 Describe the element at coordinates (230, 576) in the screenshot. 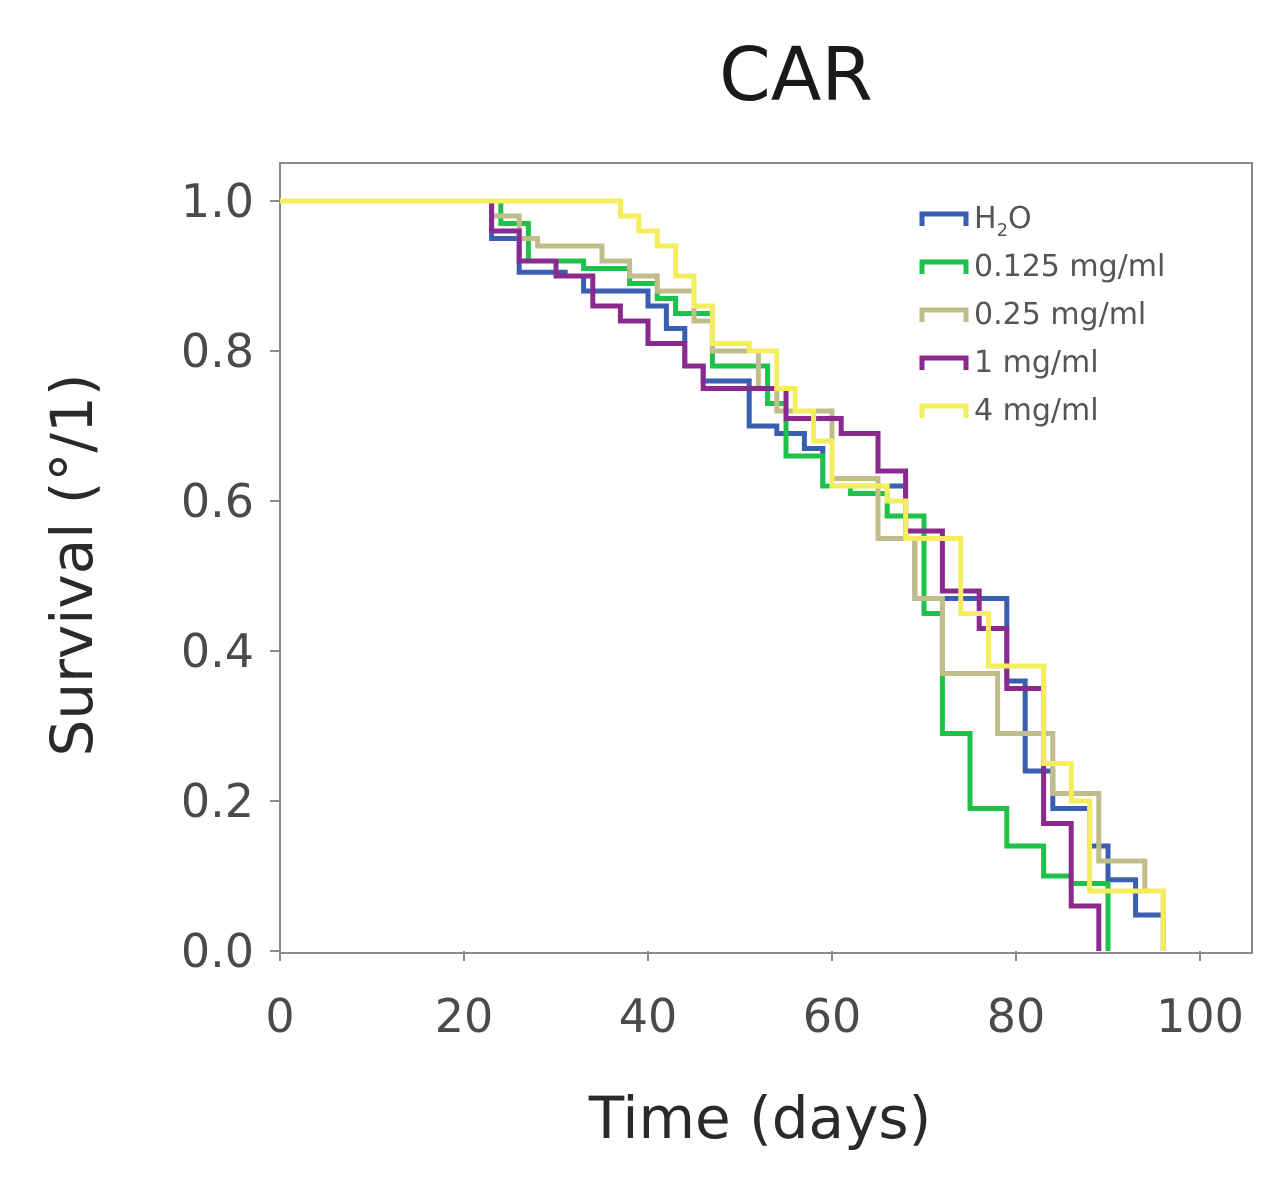

I see `y-axis: 0.0 0.2 0.4 0.6 0.8 1.0` at that location.